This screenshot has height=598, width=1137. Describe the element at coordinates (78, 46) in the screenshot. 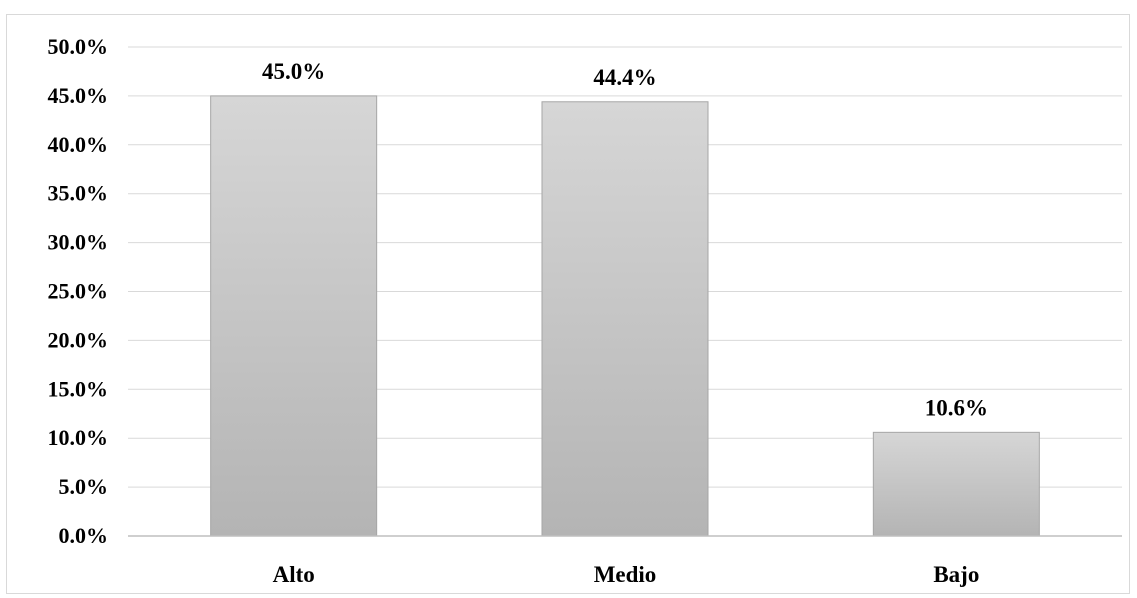

I see `y-tick-label: 50.0%` at that location.